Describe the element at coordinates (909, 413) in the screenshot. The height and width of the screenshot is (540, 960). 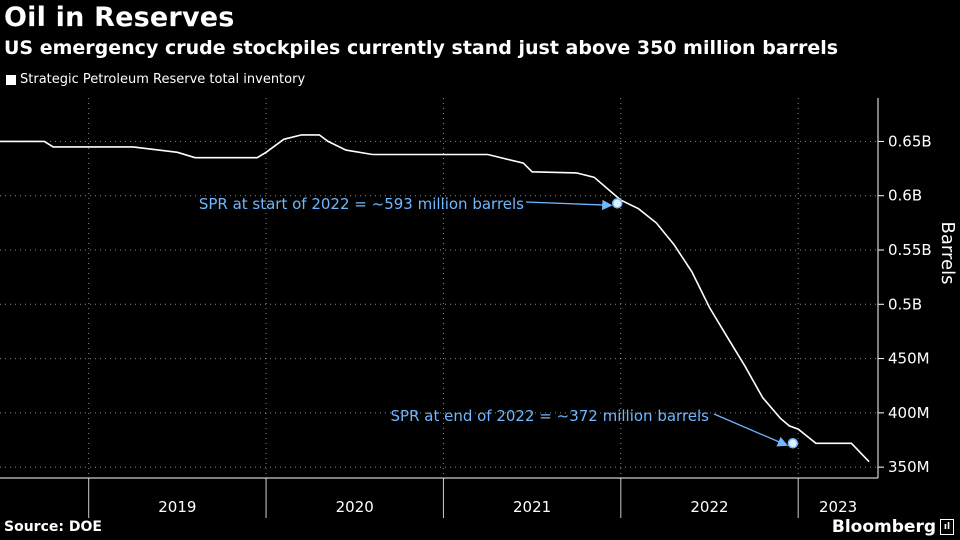
I see `y-tick-label: 400M` at that location.